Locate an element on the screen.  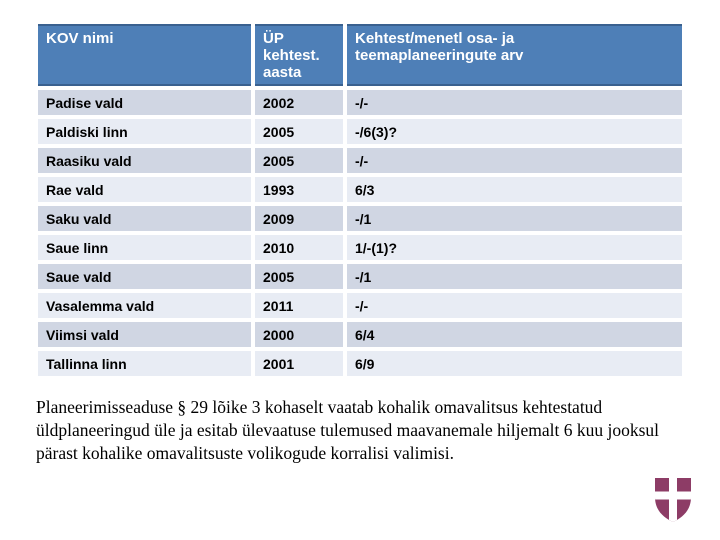
harju-coat-of-arms-icon is located at coordinates (673, 500).